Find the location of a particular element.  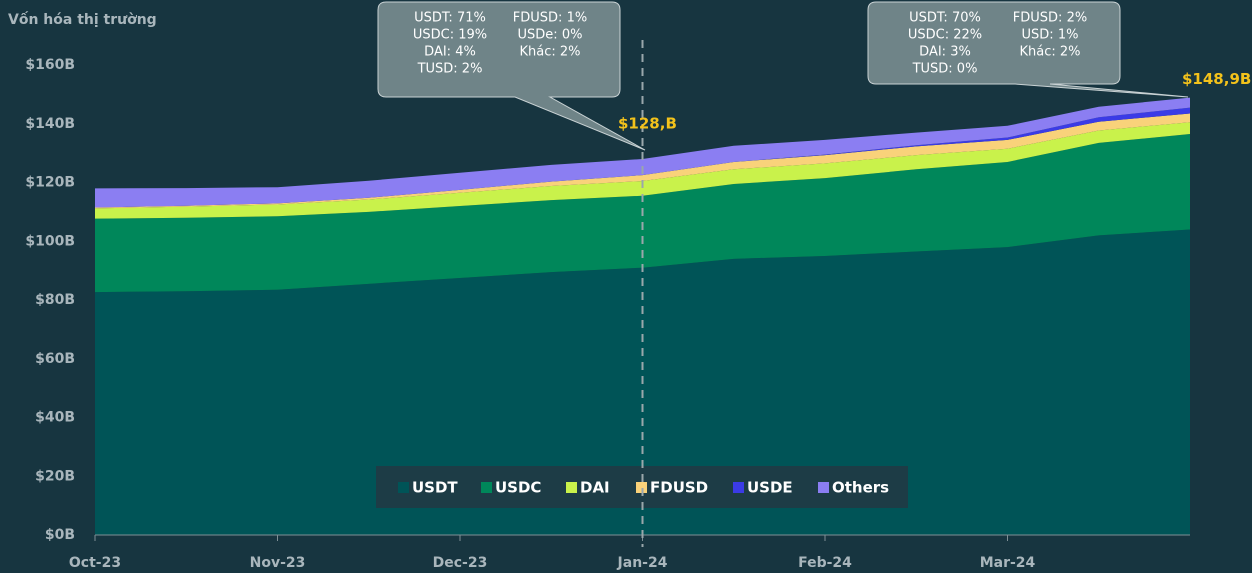

tooltip-text: USDC: 19% is located at coordinates (450, 35).